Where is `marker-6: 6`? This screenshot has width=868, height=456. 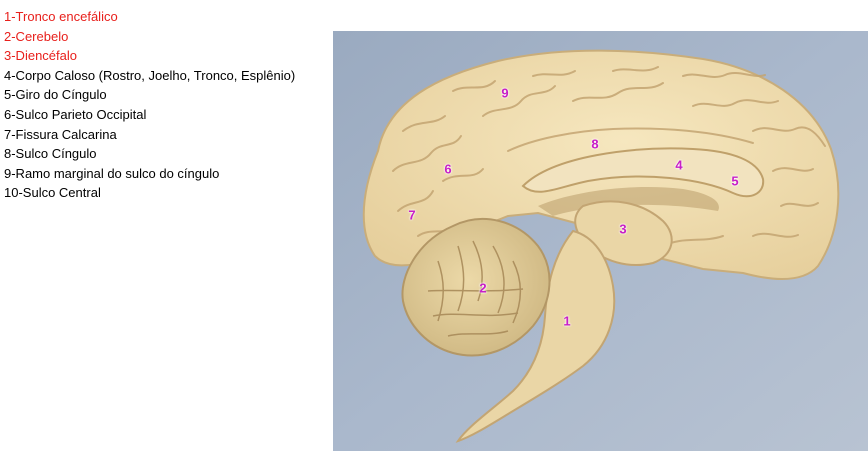 marker-6: 6 is located at coordinates (448, 169).